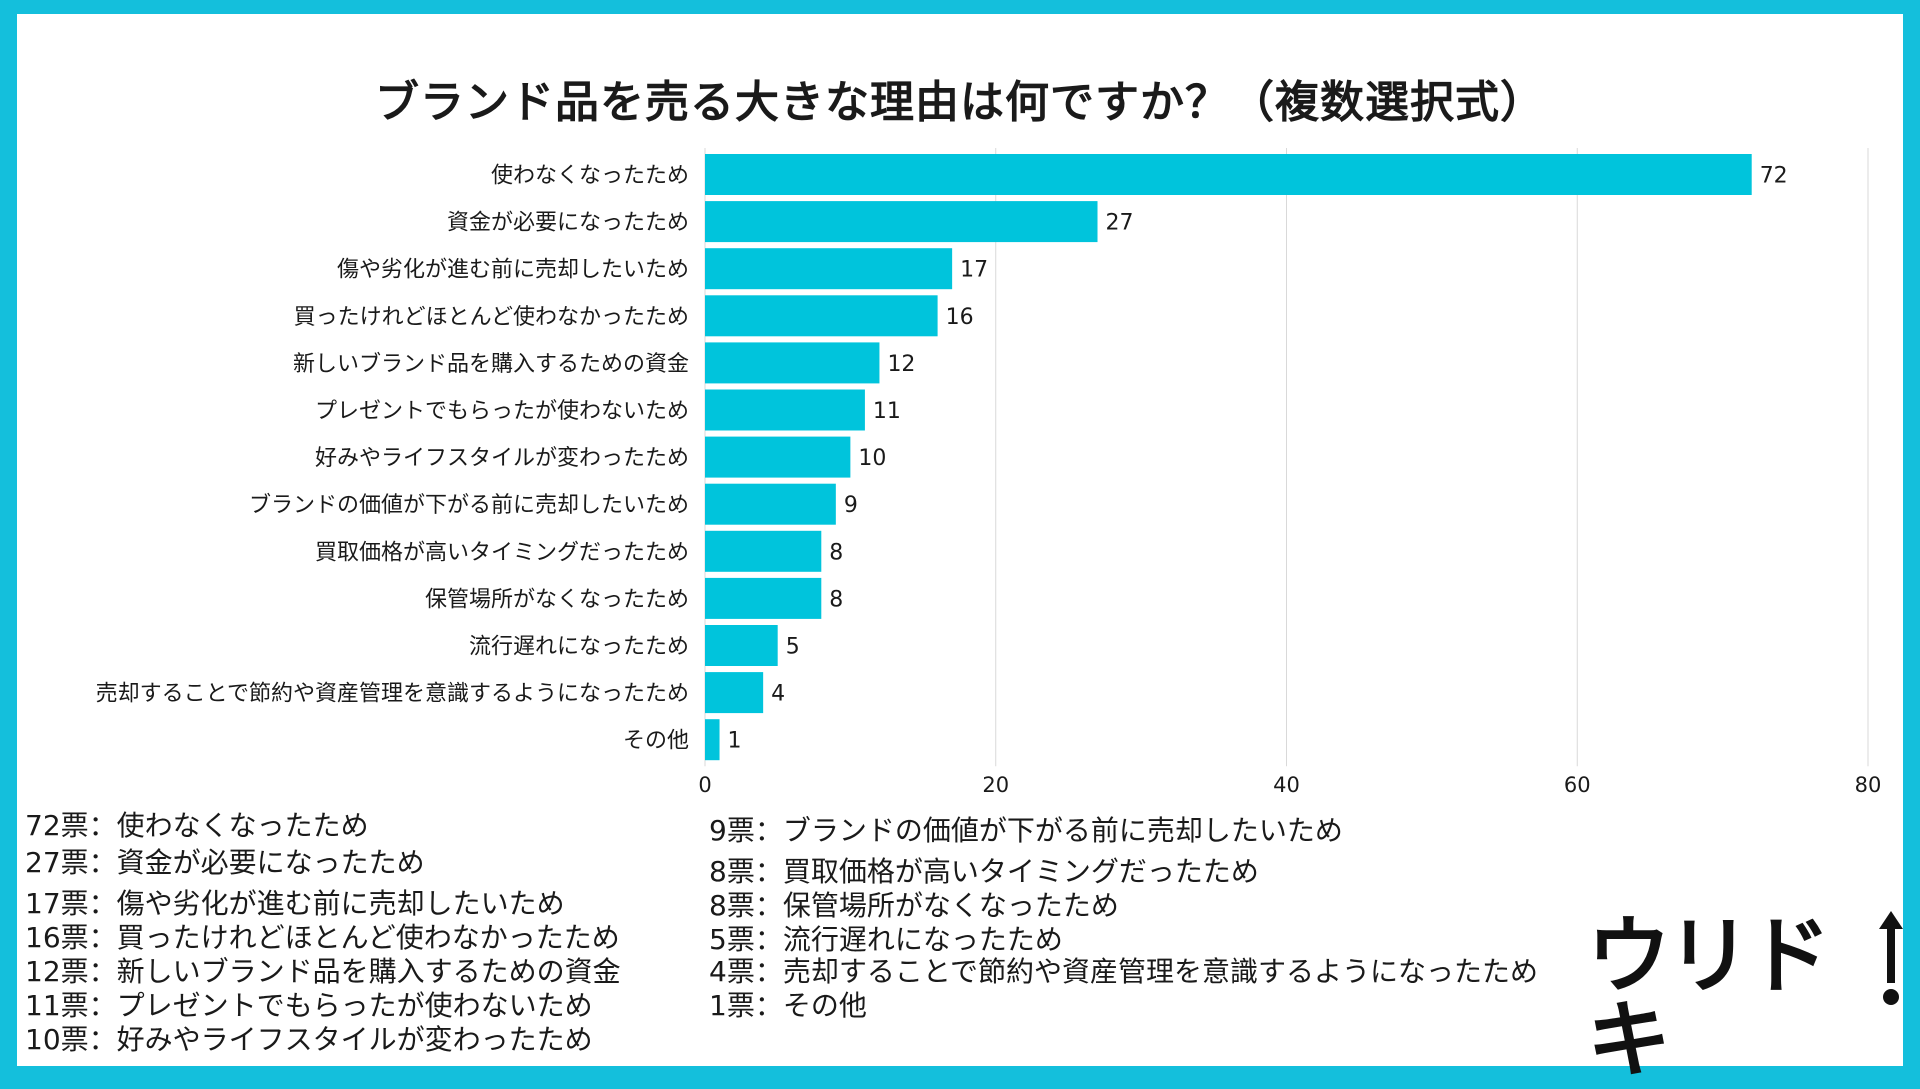 The image size is (1920, 1089). What do you see at coordinates (225, 862) in the screenshot?
I see `legend-item: 27票：資金が必要になったため` at bounding box center [225, 862].